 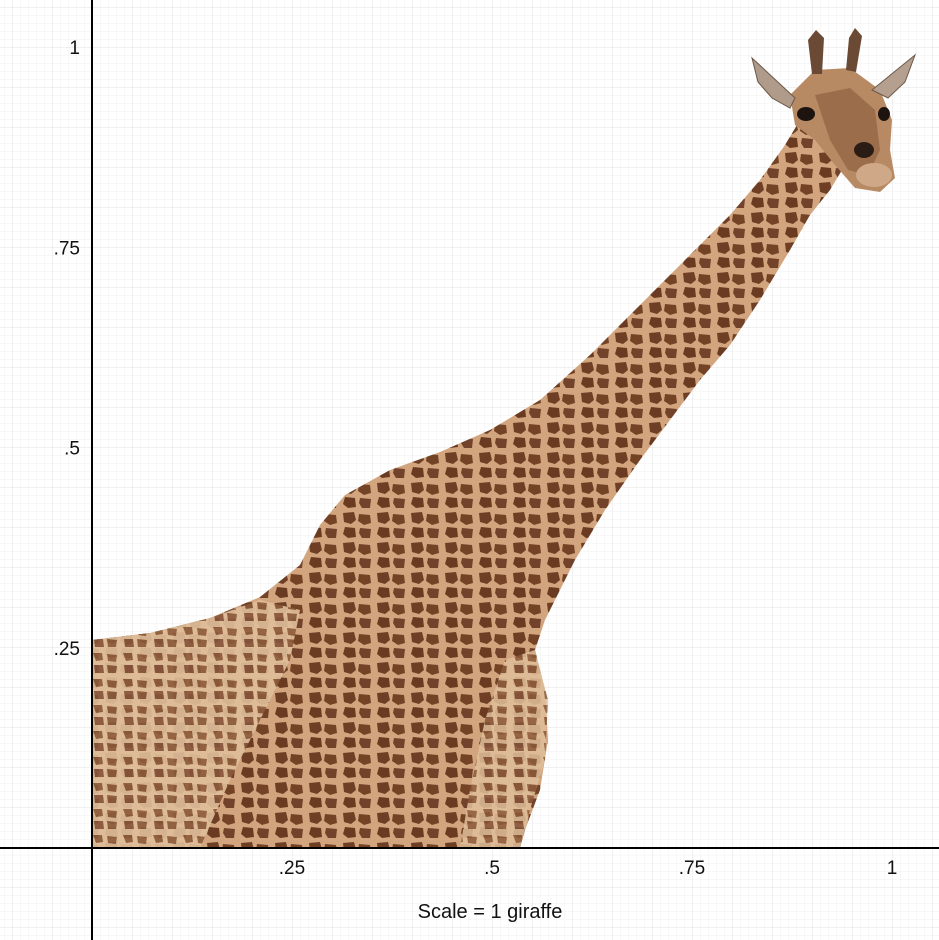 What do you see at coordinates (292, 868) in the screenshot?
I see `x-tick-label: .25` at bounding box center [292, 868].